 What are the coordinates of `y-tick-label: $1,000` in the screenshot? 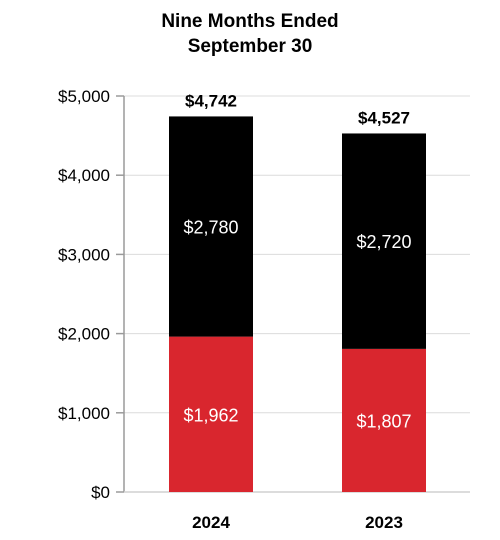 It's located at (84, 413).